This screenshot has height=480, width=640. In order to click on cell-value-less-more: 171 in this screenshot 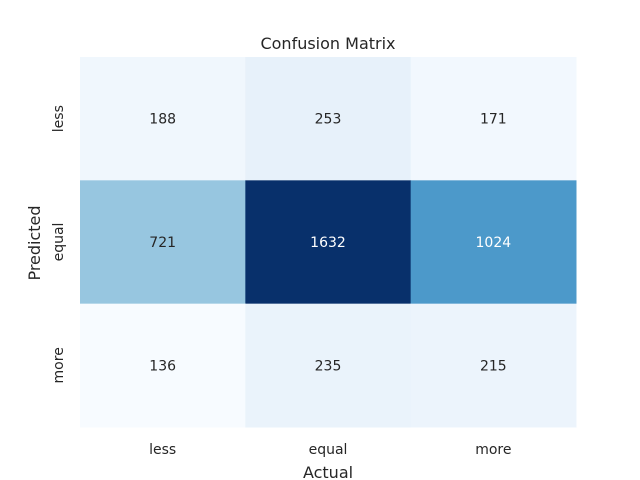, I will do `click(493, 120)`.